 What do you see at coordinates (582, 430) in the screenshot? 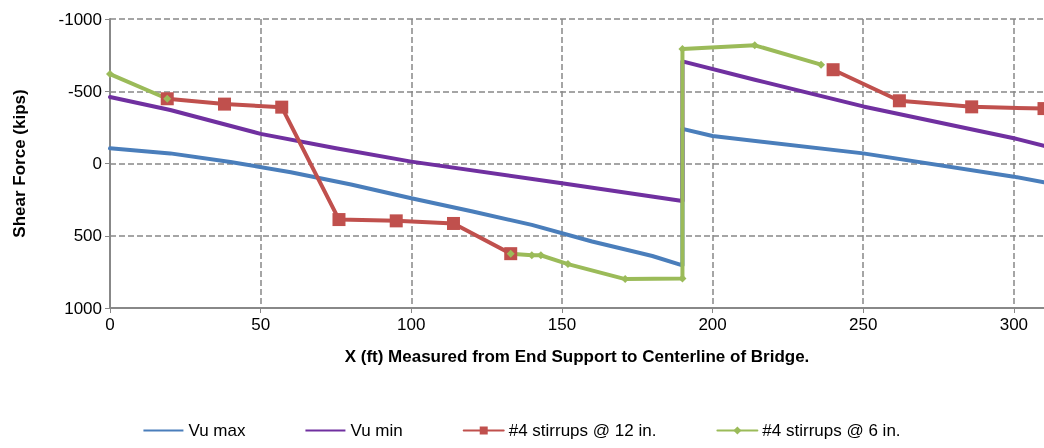
I see `legend-label: #4 stirrups @ 12 in.` at bounding box center [582, 430].